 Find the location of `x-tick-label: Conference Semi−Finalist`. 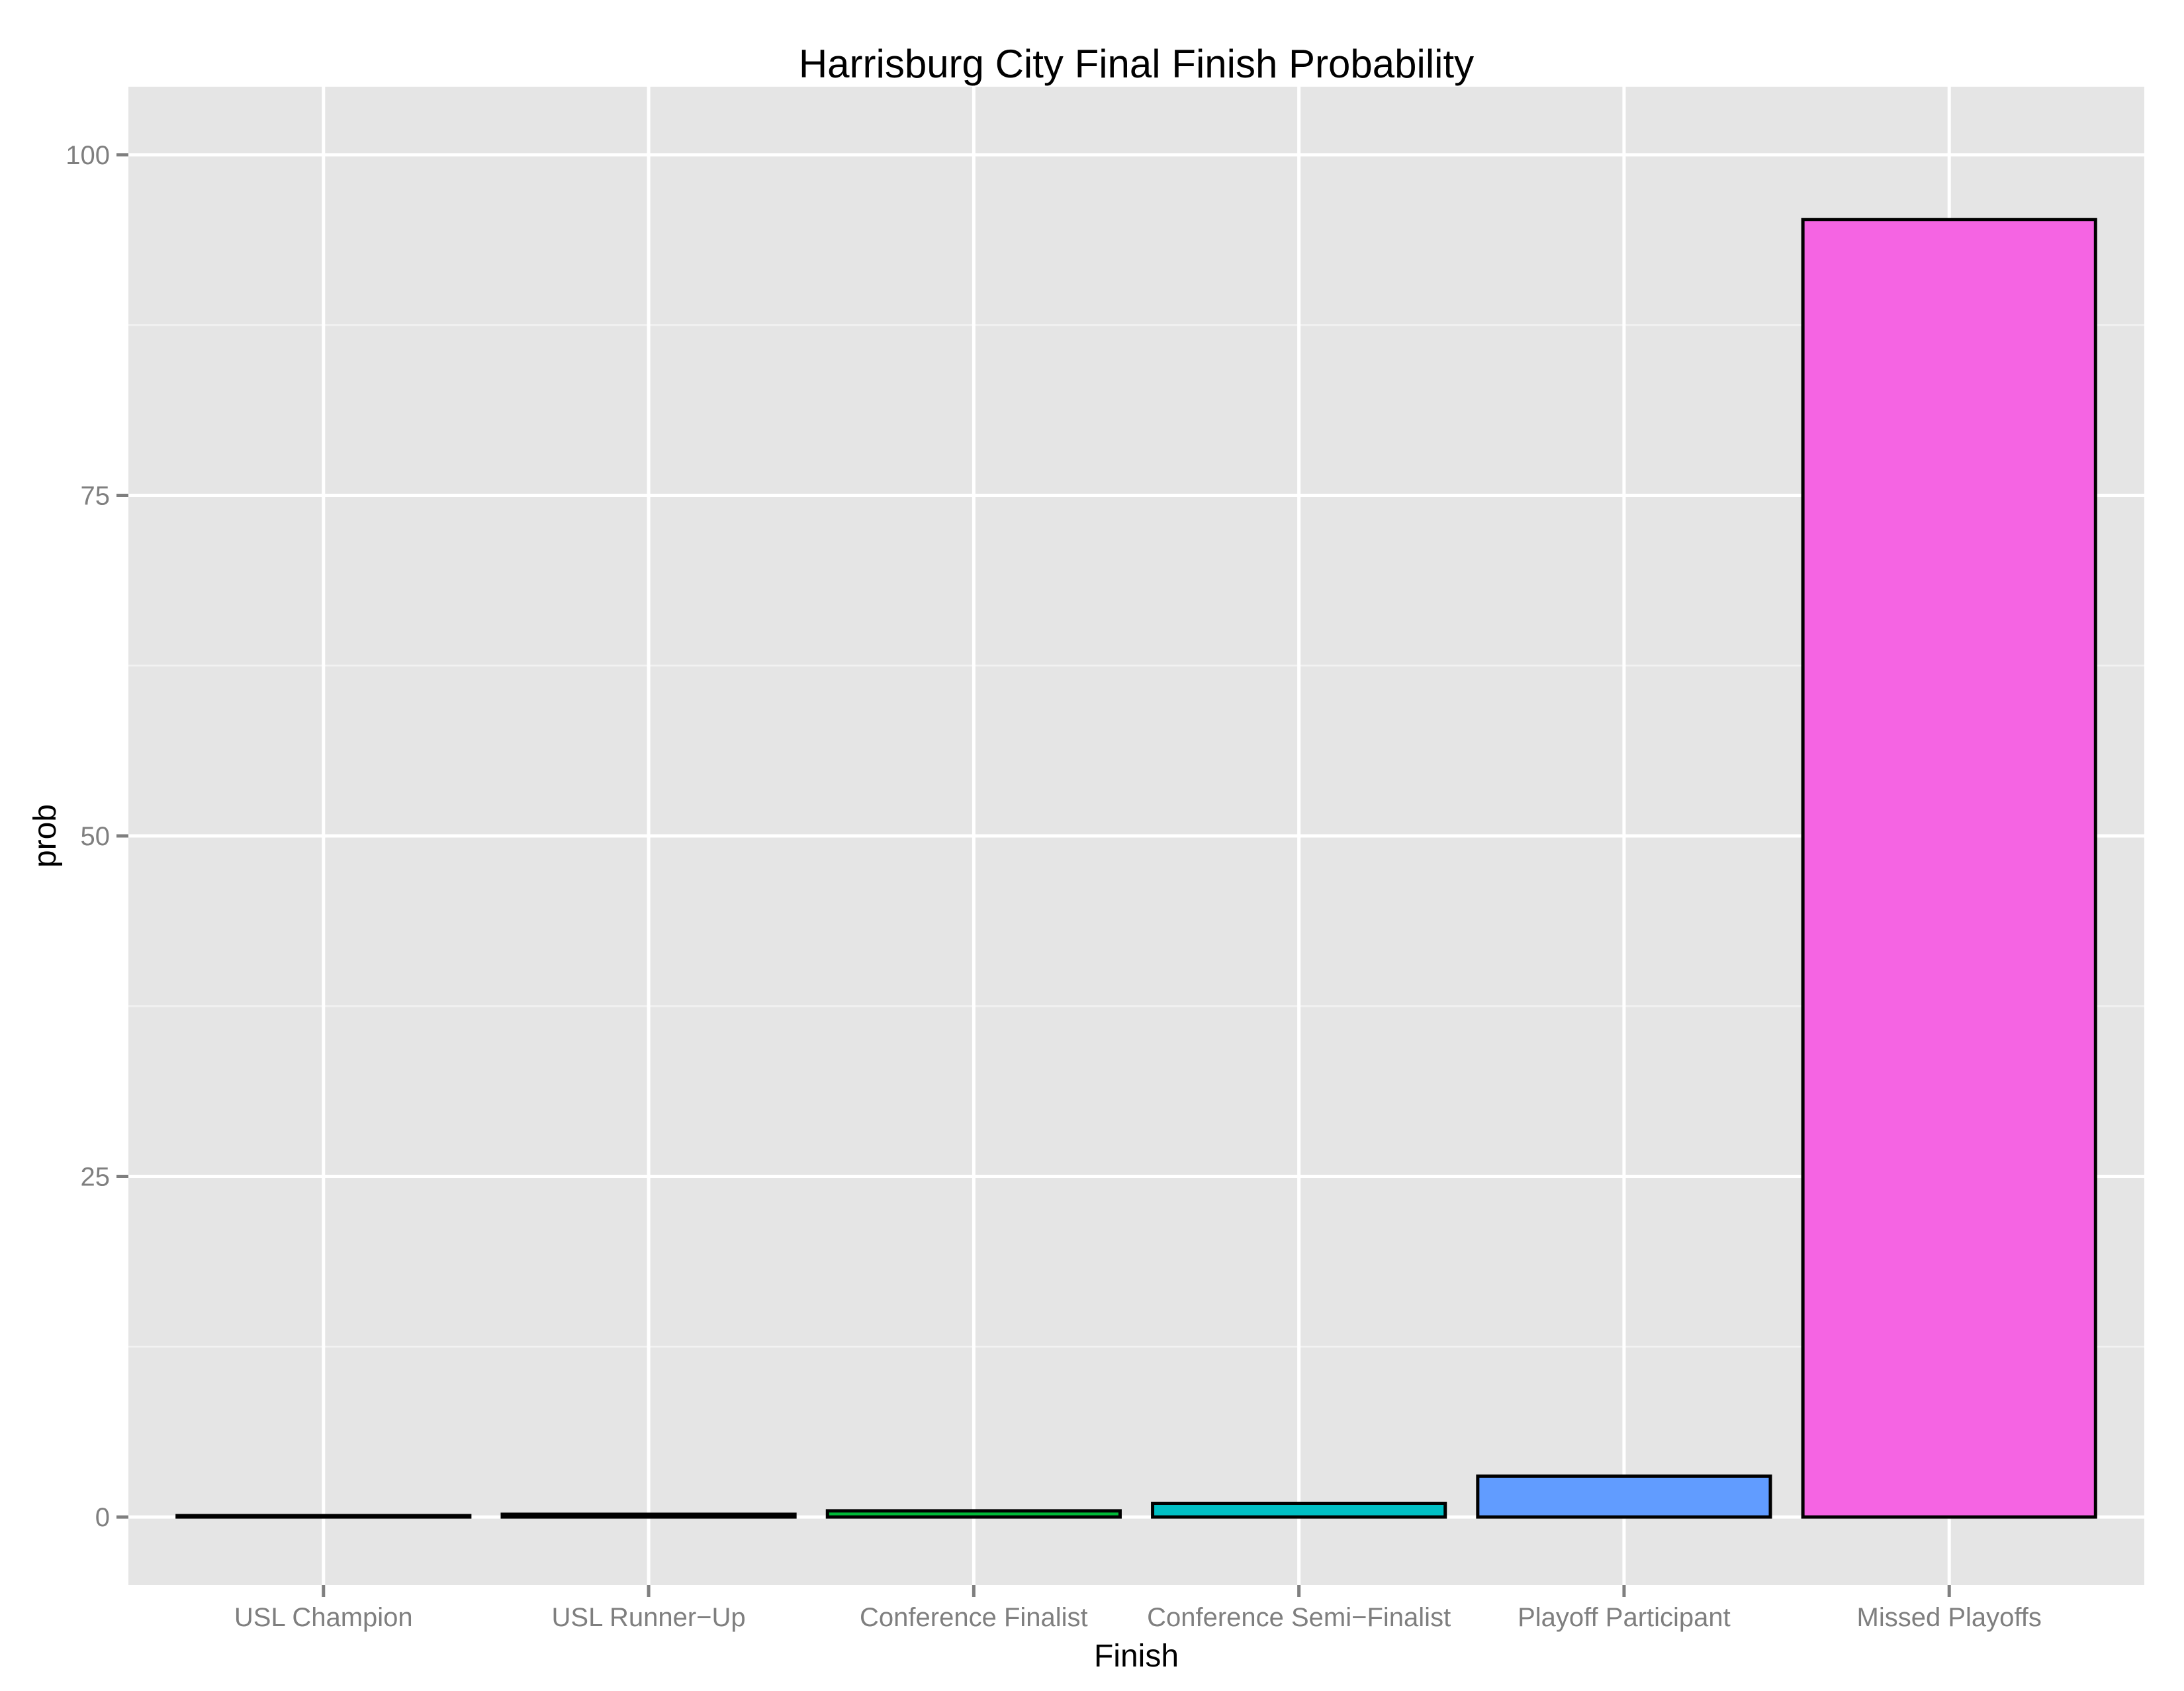

x-tick-label: Conference Semi−Finalist is located at coordinates (1299, 1617).